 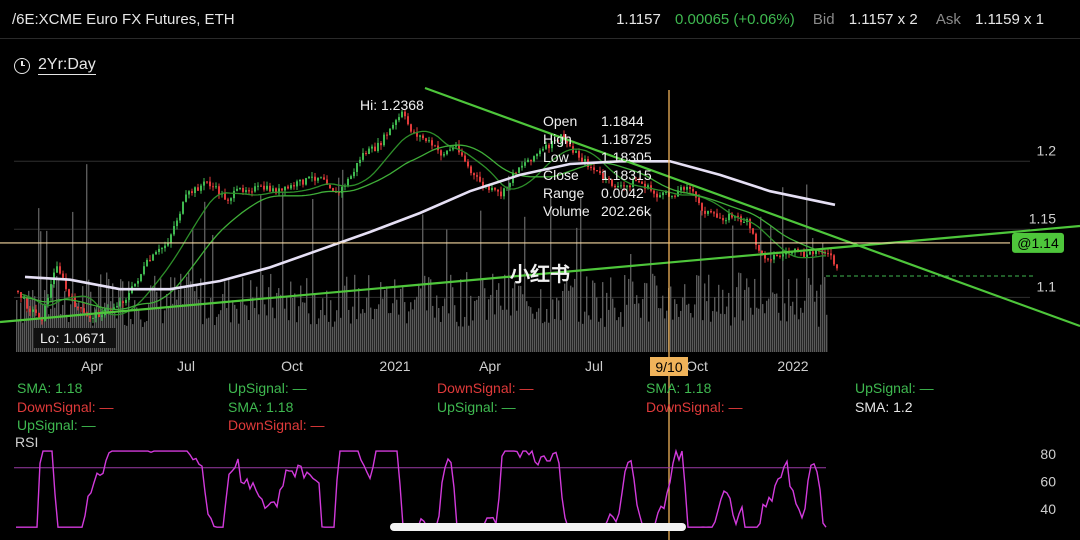 I want to click on range-label: 2Yr:Day, so click(x=67, y=65).